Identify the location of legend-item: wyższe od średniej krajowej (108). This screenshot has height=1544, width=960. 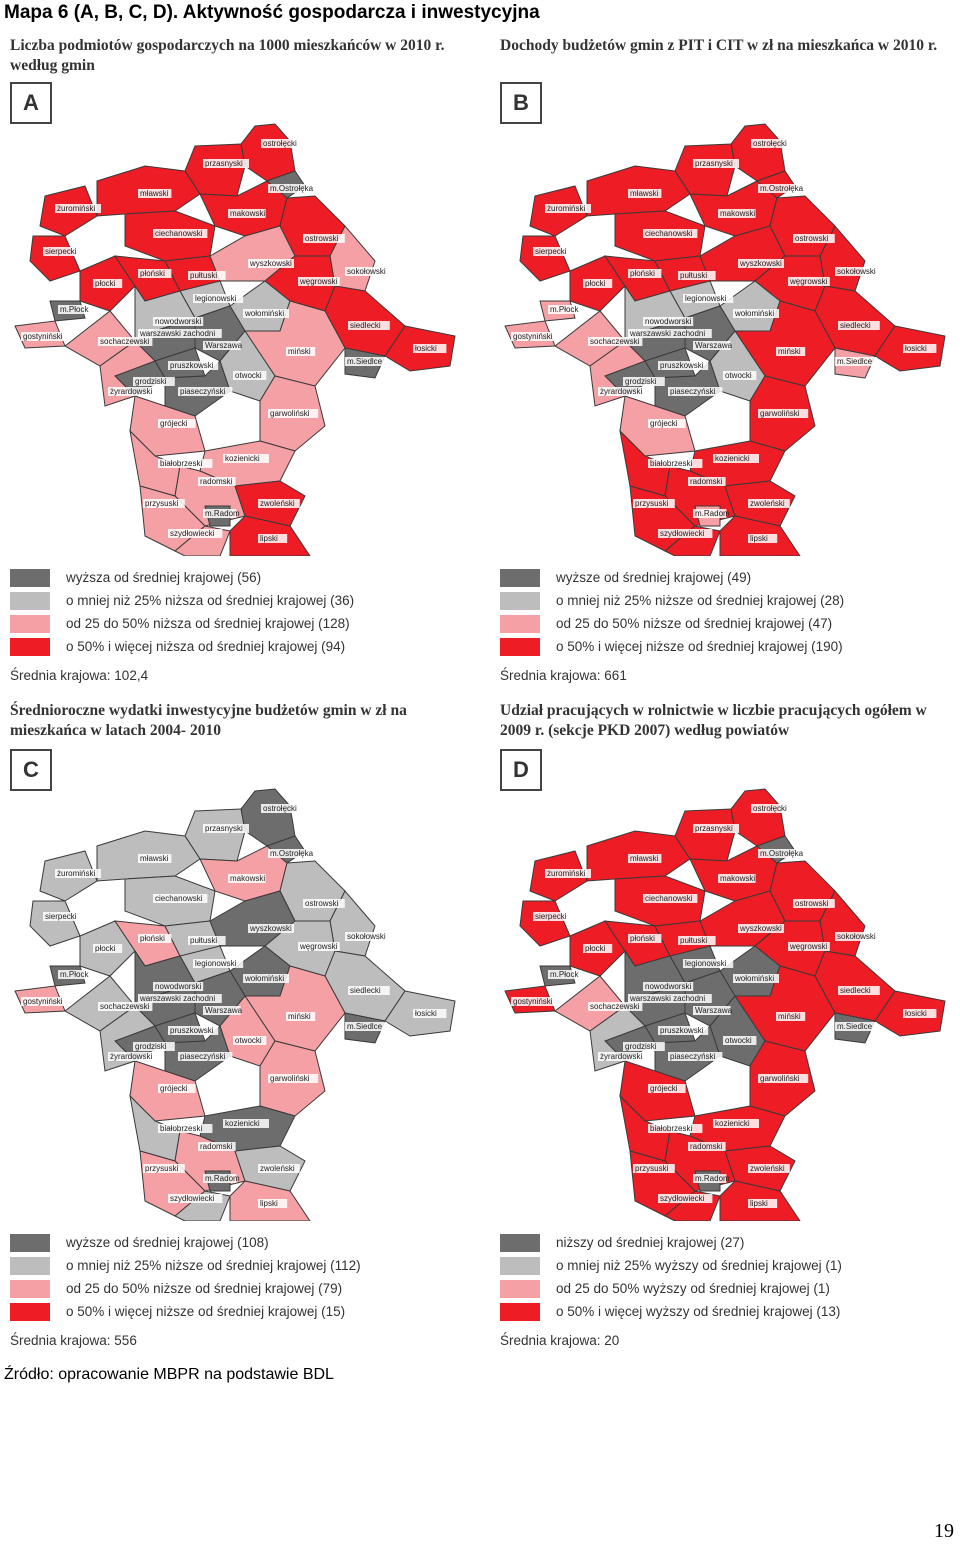
(235, 1244).